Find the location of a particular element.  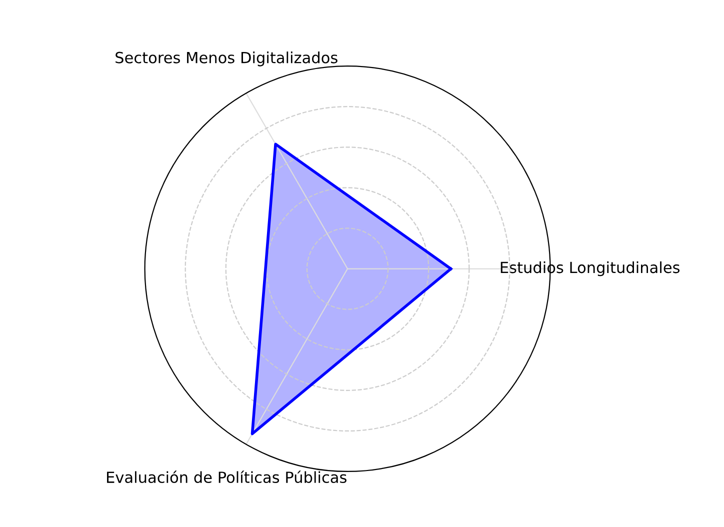

spoke-label: Evaluación de Políticas Públicas is located at coordinates (226, 477).